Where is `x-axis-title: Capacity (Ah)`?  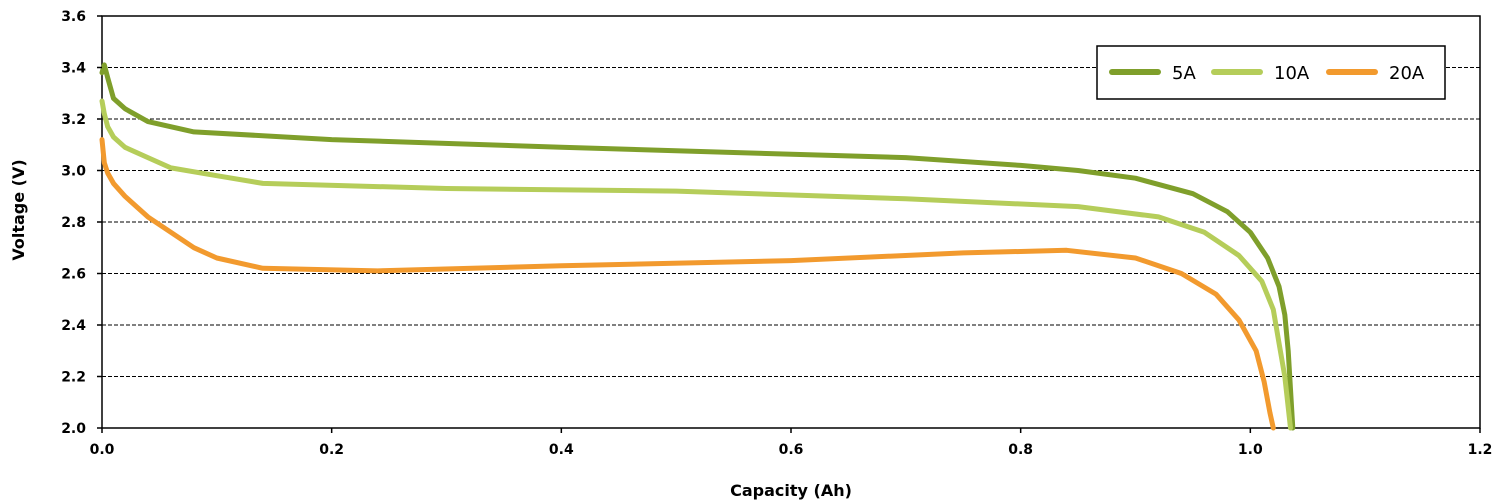
x-axis-title: Capacity (Ah) is located at coordinates (791, 490).